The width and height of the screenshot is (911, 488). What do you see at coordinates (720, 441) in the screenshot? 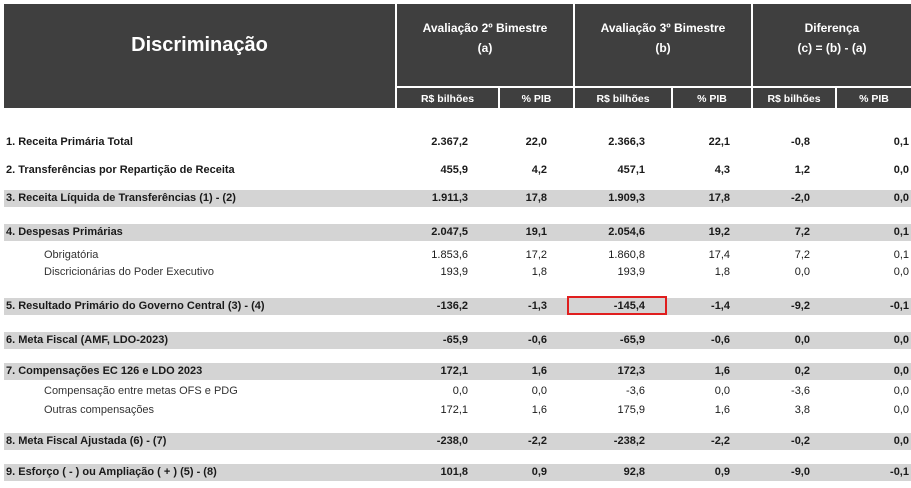
I see `cell-b-pct-pib: -2,2` at bounding box center [720, 441].